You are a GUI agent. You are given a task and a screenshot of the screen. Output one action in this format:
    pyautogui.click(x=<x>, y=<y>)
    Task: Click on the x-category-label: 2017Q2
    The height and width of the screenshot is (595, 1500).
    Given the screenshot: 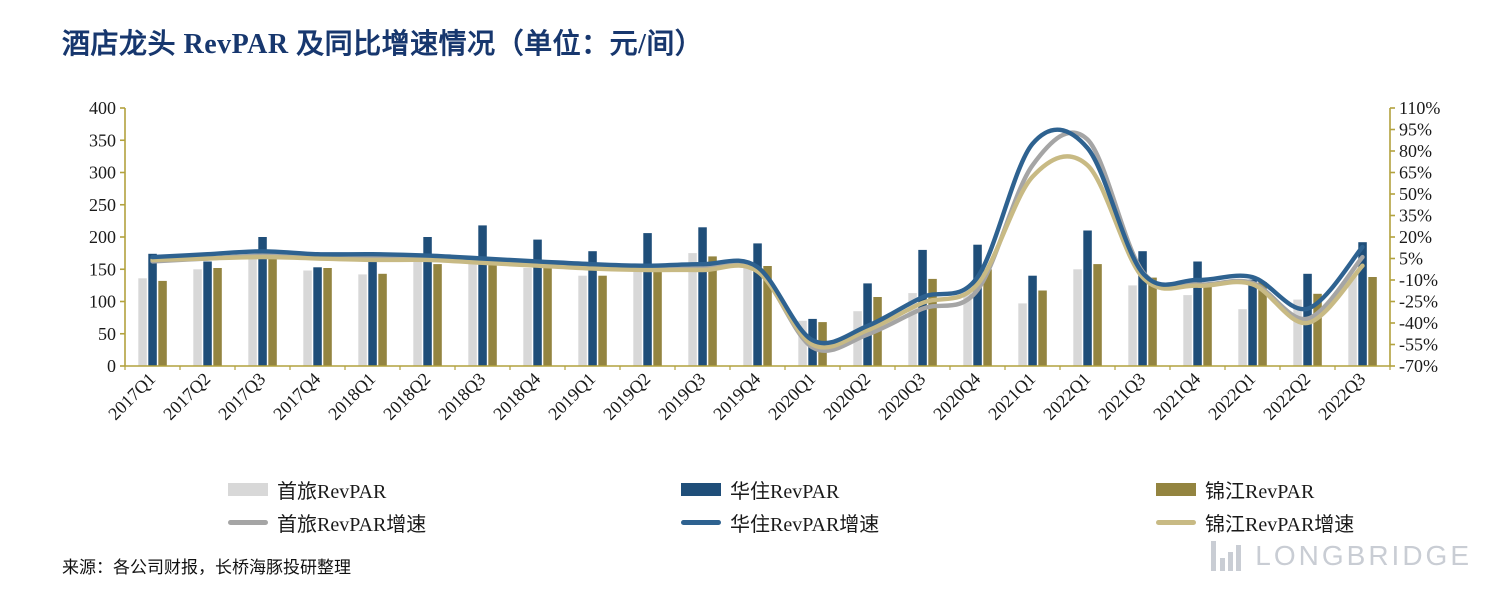 What is the action you would take?
    pyautogui.click(x=186, y=396)
    